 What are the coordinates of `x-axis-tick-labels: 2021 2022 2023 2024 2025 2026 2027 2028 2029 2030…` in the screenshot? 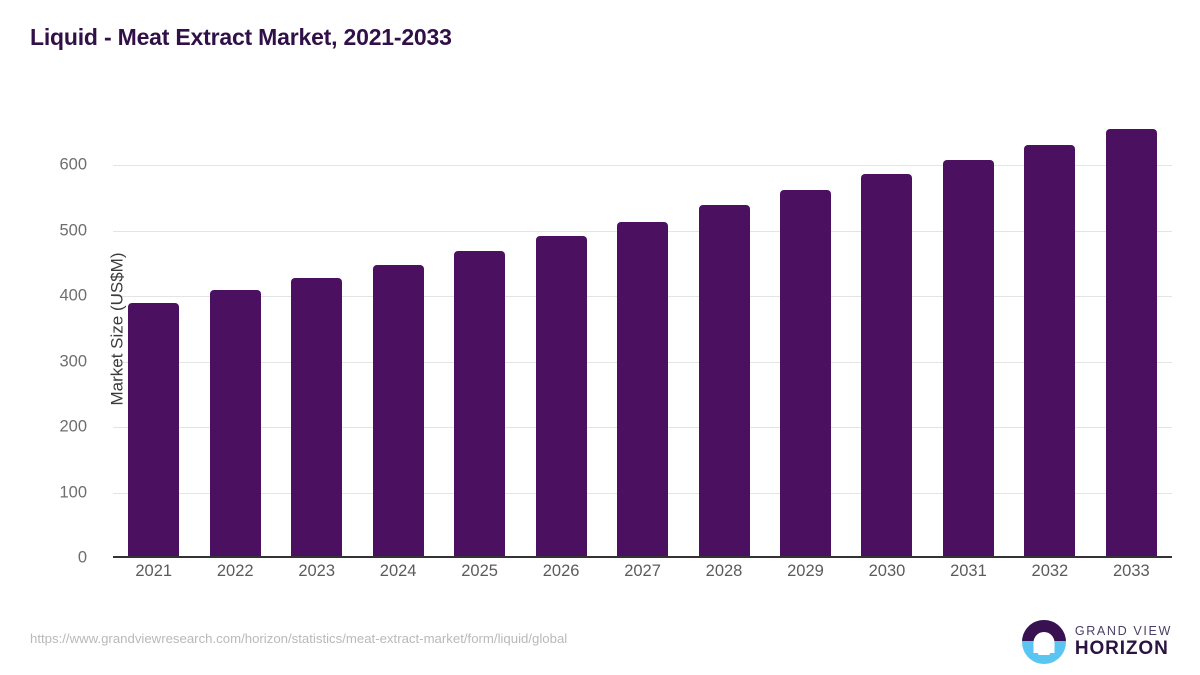 It's located at (642, 571).